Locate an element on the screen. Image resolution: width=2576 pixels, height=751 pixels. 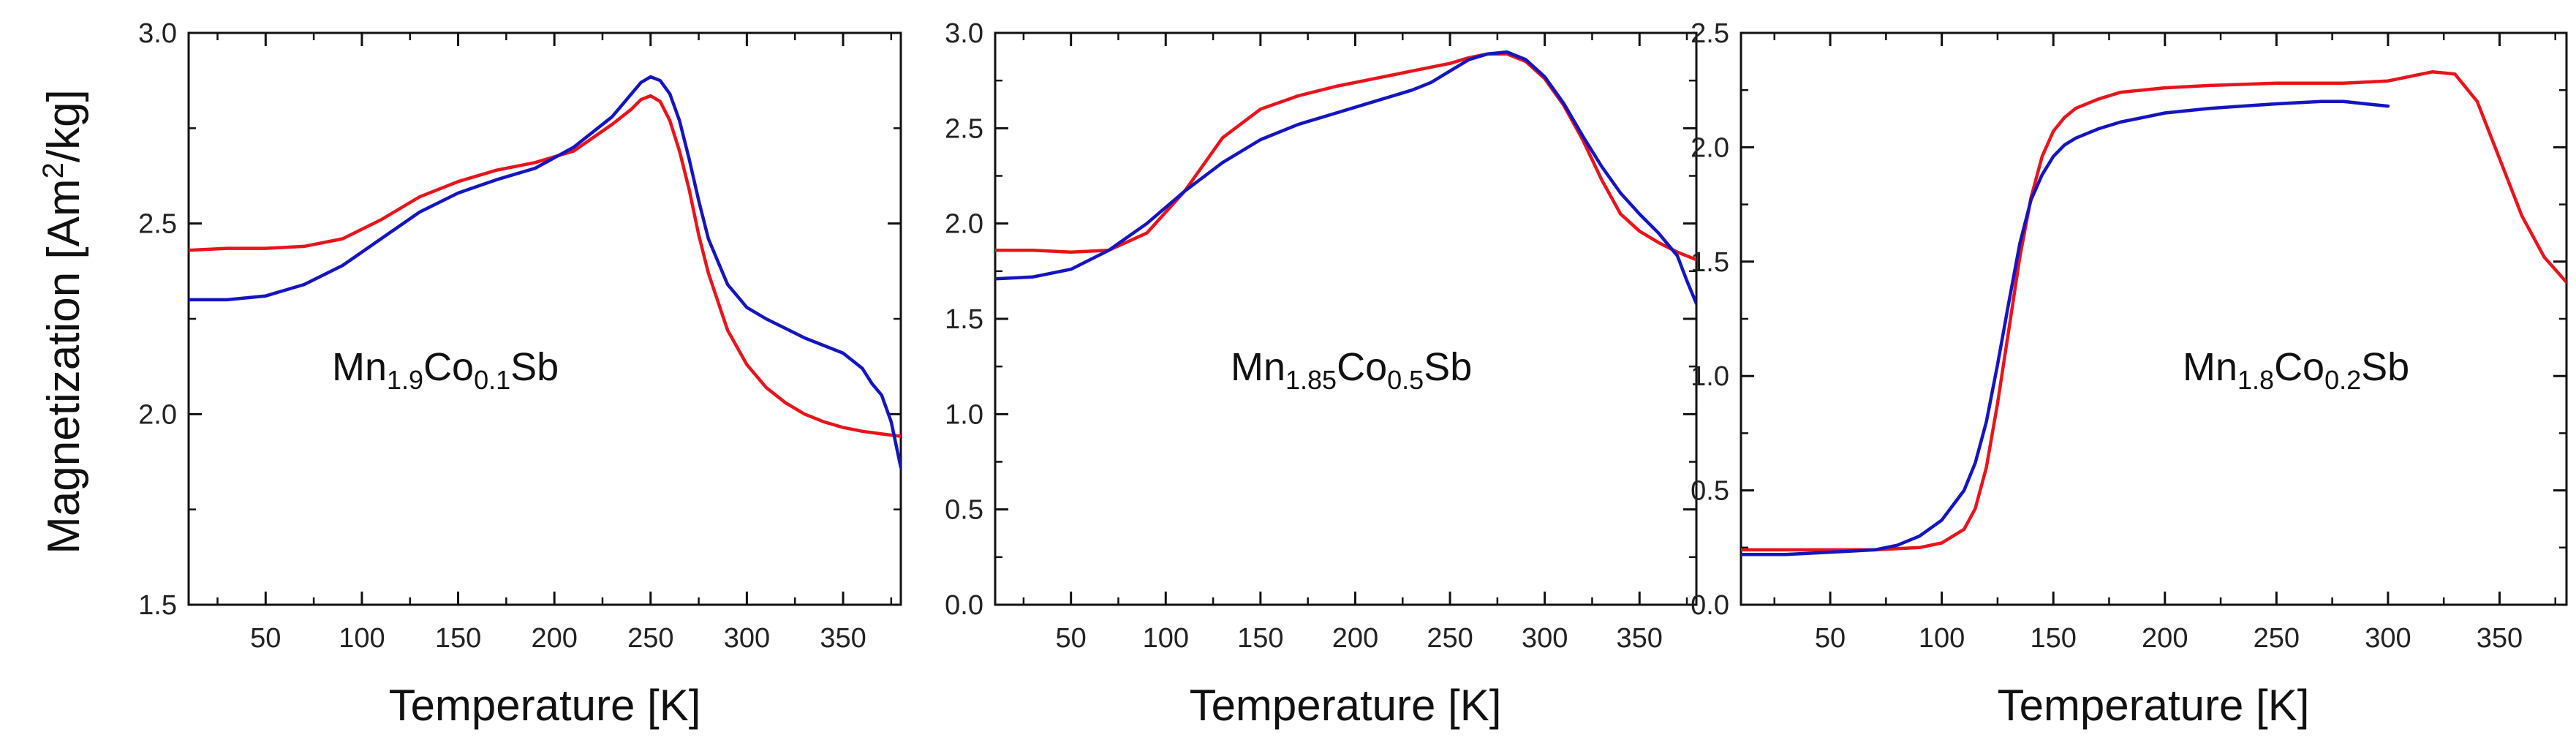
compound-annotation: Mn1.85Co0.5Sb is located at coordinates (1351, 370).